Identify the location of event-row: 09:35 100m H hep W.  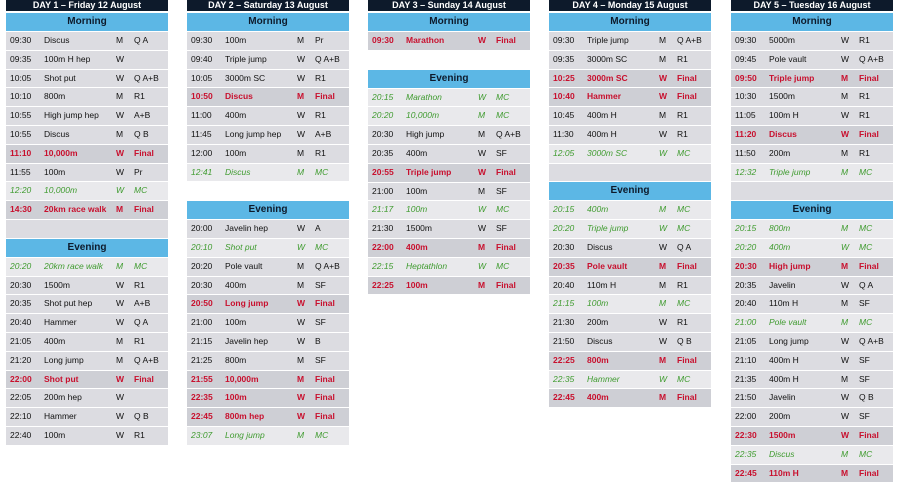
(87, 59).